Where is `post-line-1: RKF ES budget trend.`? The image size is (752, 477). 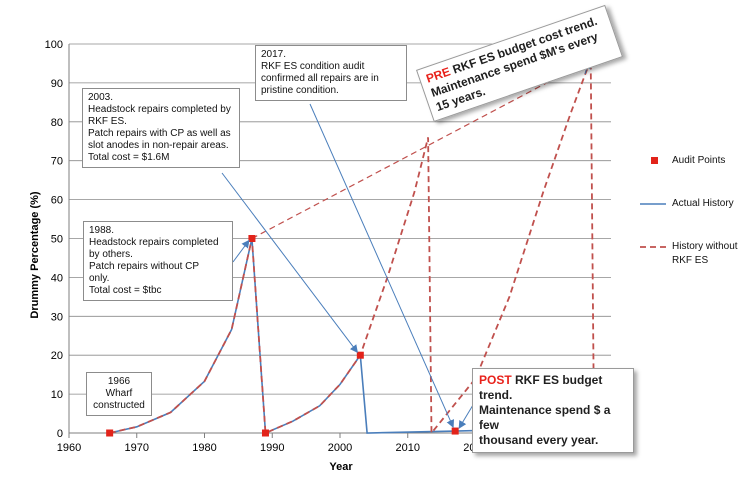 post-line-1: RKF ES budget trend. is located at coordinates (541, 387).